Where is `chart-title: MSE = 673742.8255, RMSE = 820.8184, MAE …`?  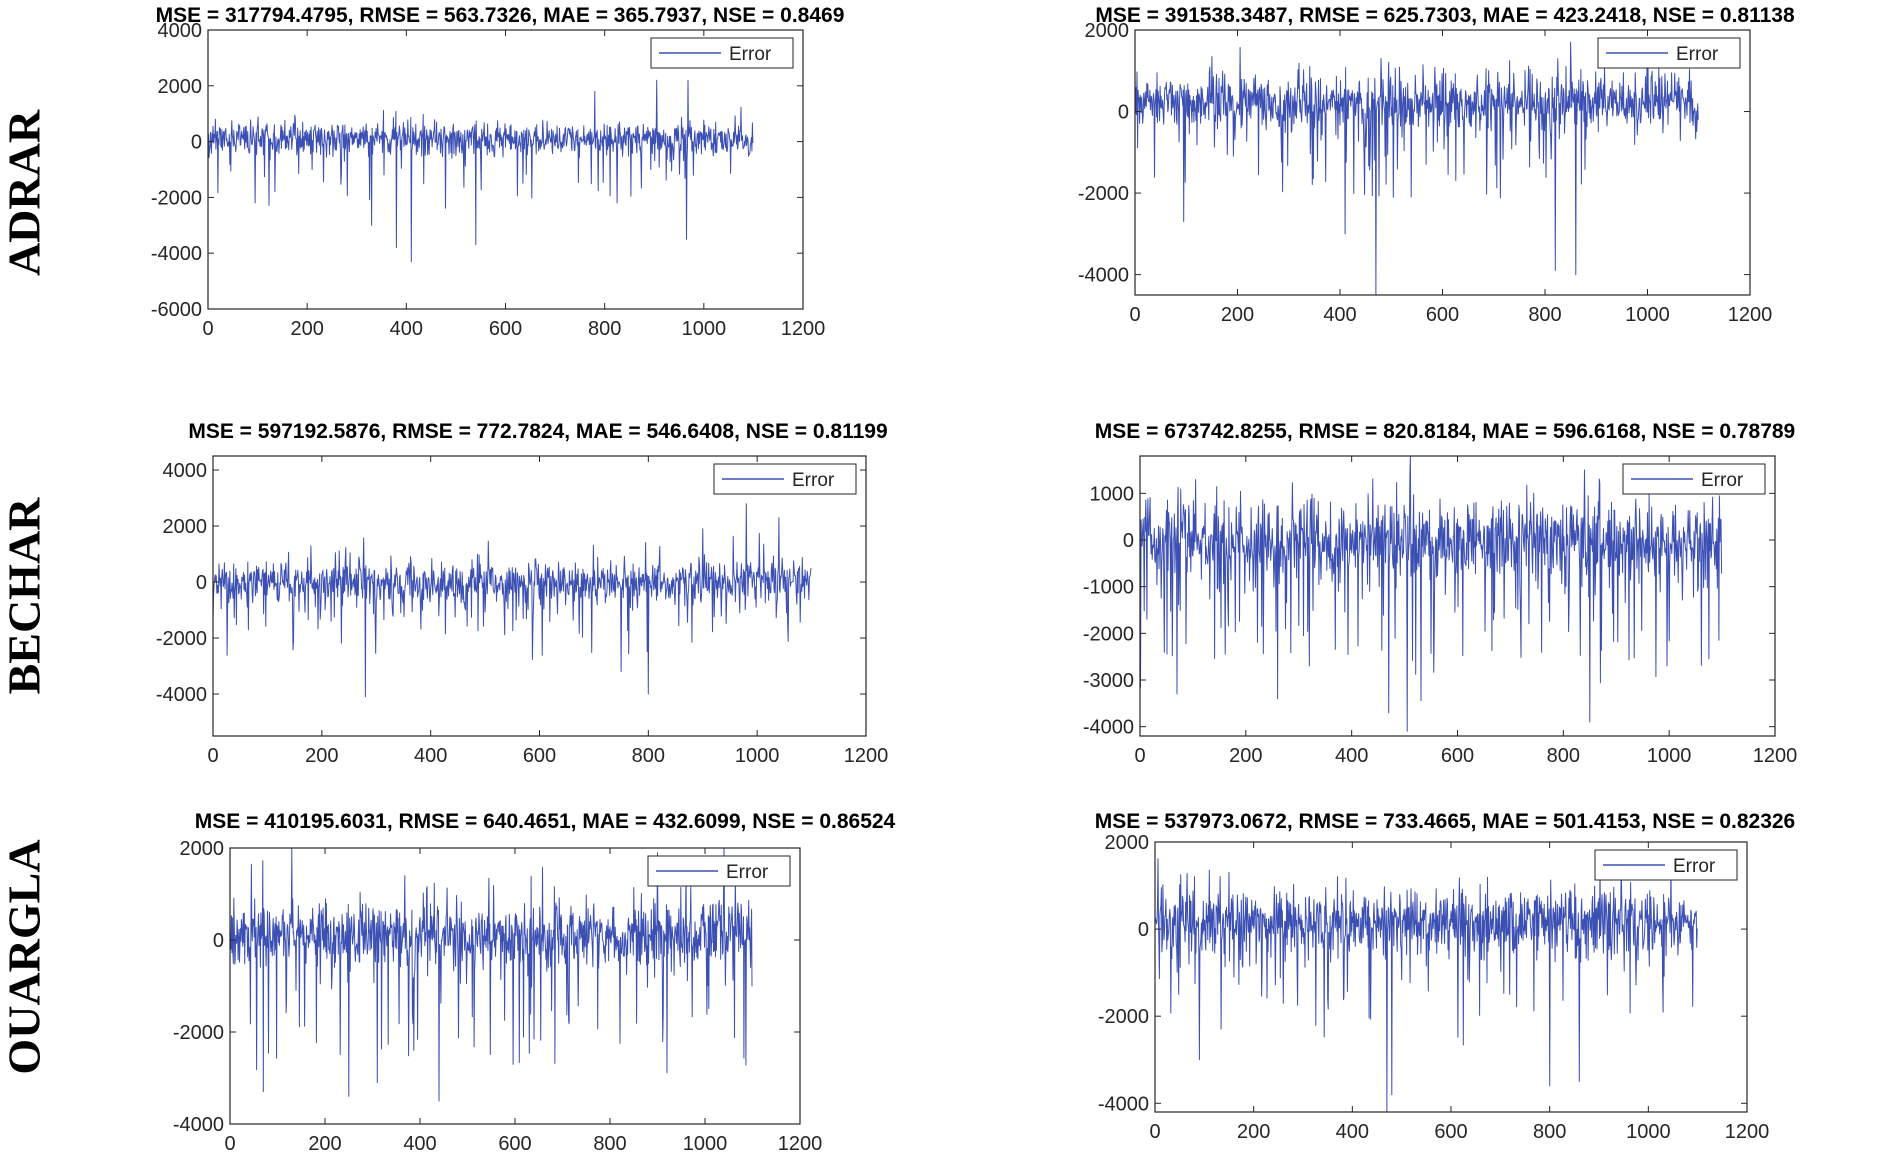
chart-title: MSE = 673742.8255, RMSE = 820.8184, MAE … is located at coordinates (1445, 431).